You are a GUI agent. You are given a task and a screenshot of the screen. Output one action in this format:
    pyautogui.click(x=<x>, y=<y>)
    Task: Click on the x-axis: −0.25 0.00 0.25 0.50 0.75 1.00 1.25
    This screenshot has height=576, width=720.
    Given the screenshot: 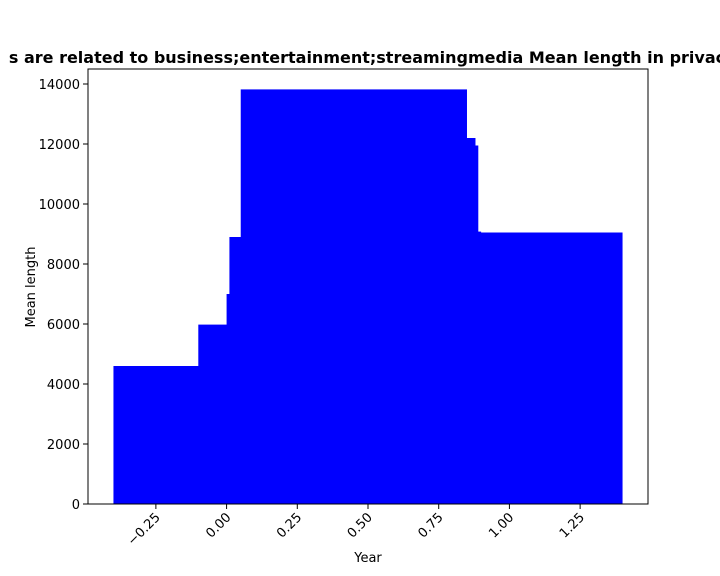 What is the action you would take?
    pyautogui.click(x=356, y=526)
    